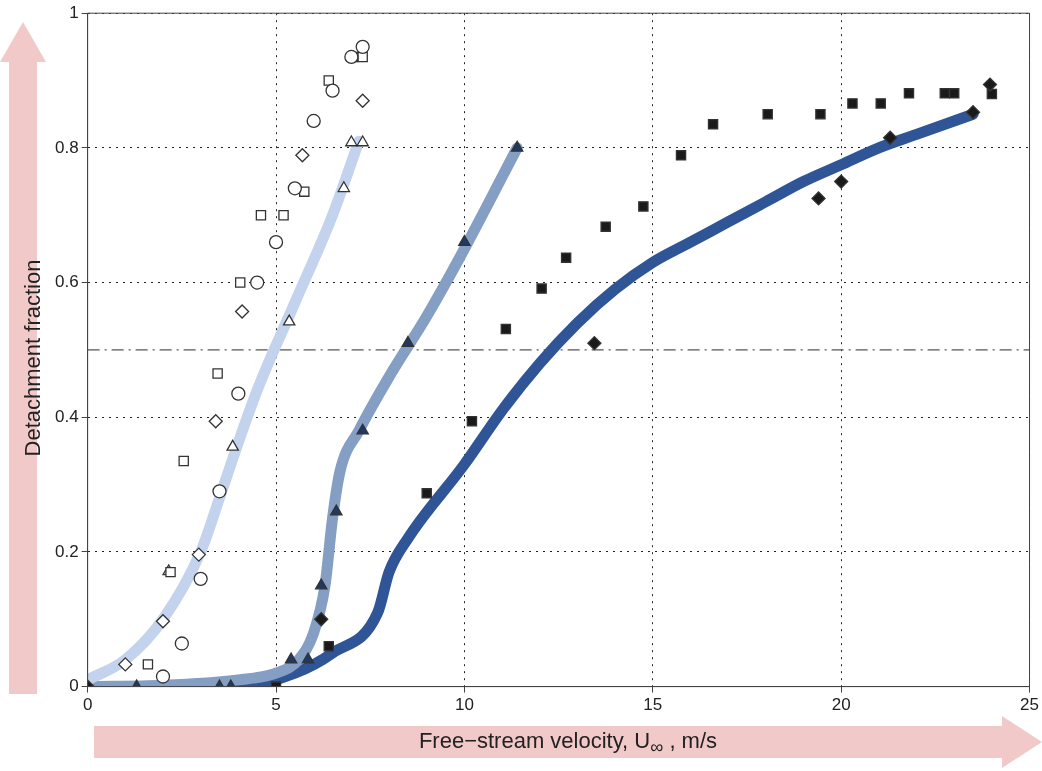  I want to click on x-tick-label: 0, so click(87, 705).